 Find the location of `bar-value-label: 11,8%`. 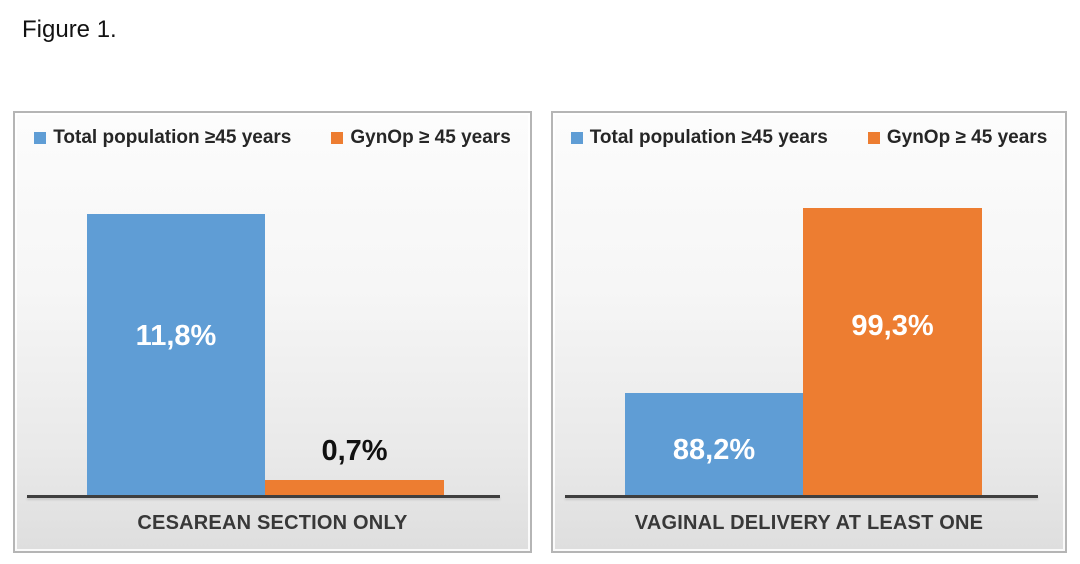

bar-value-label: 11,8% is located at coordinates (176, 336).